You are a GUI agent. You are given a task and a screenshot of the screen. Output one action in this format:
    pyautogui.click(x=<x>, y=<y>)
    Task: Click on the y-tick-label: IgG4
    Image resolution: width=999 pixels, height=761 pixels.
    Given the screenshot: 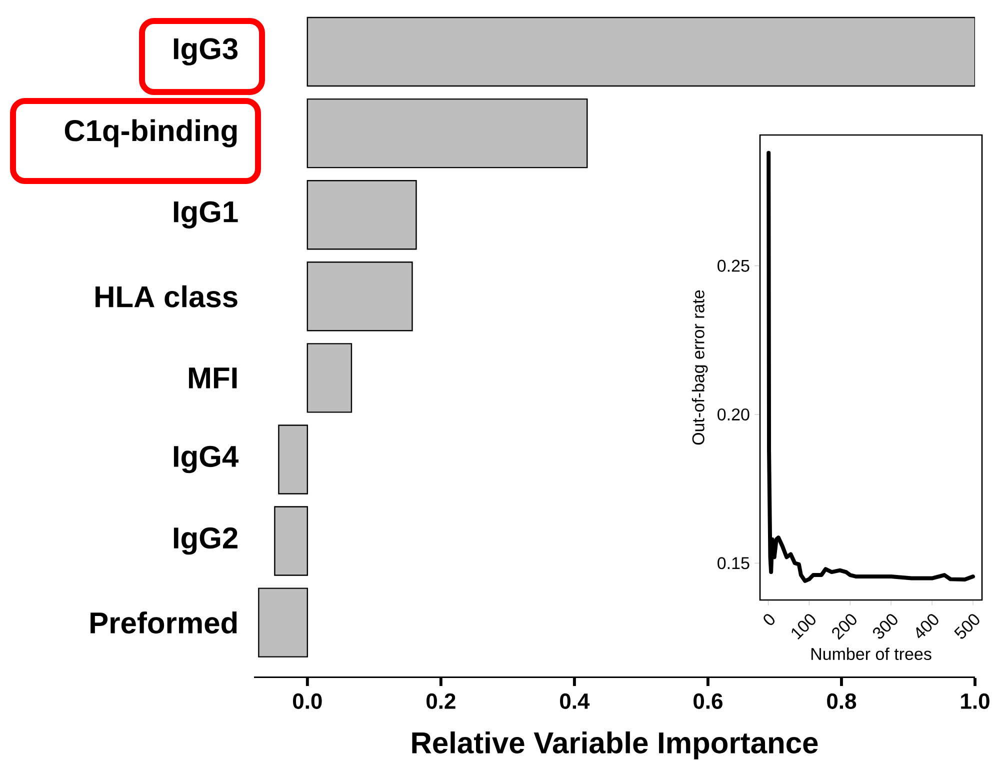 What is the action you would take?
    pyautogui.click(x=206, y=460)
    